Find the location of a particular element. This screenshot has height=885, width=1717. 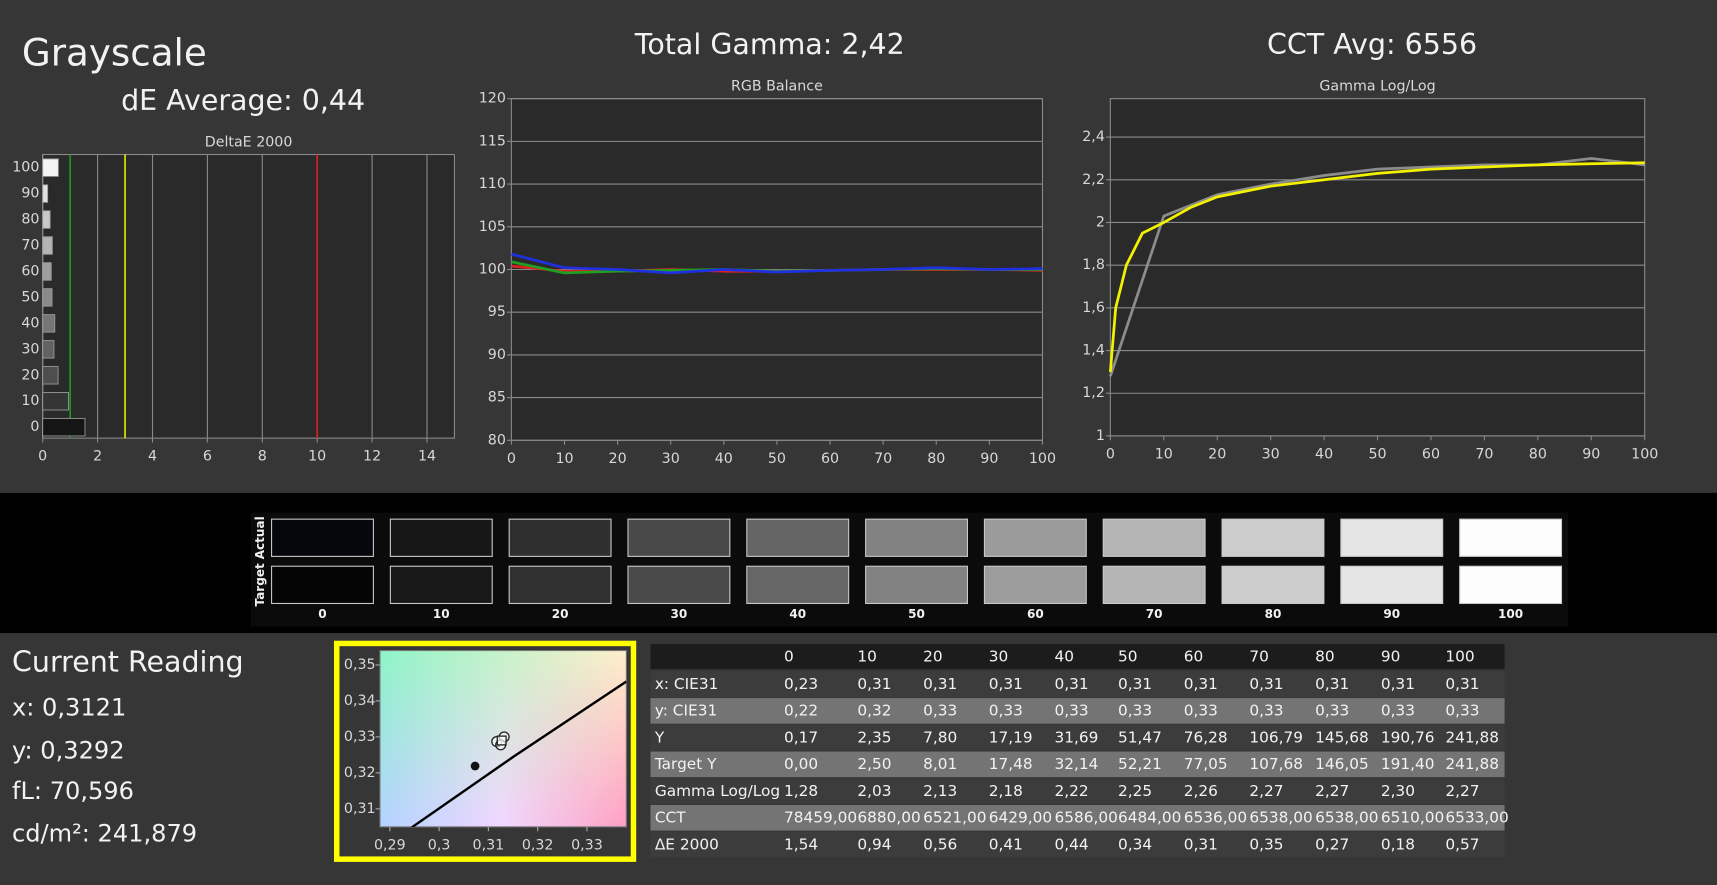

table-cell: 6510,00 is located at coordinates (1412, 818).